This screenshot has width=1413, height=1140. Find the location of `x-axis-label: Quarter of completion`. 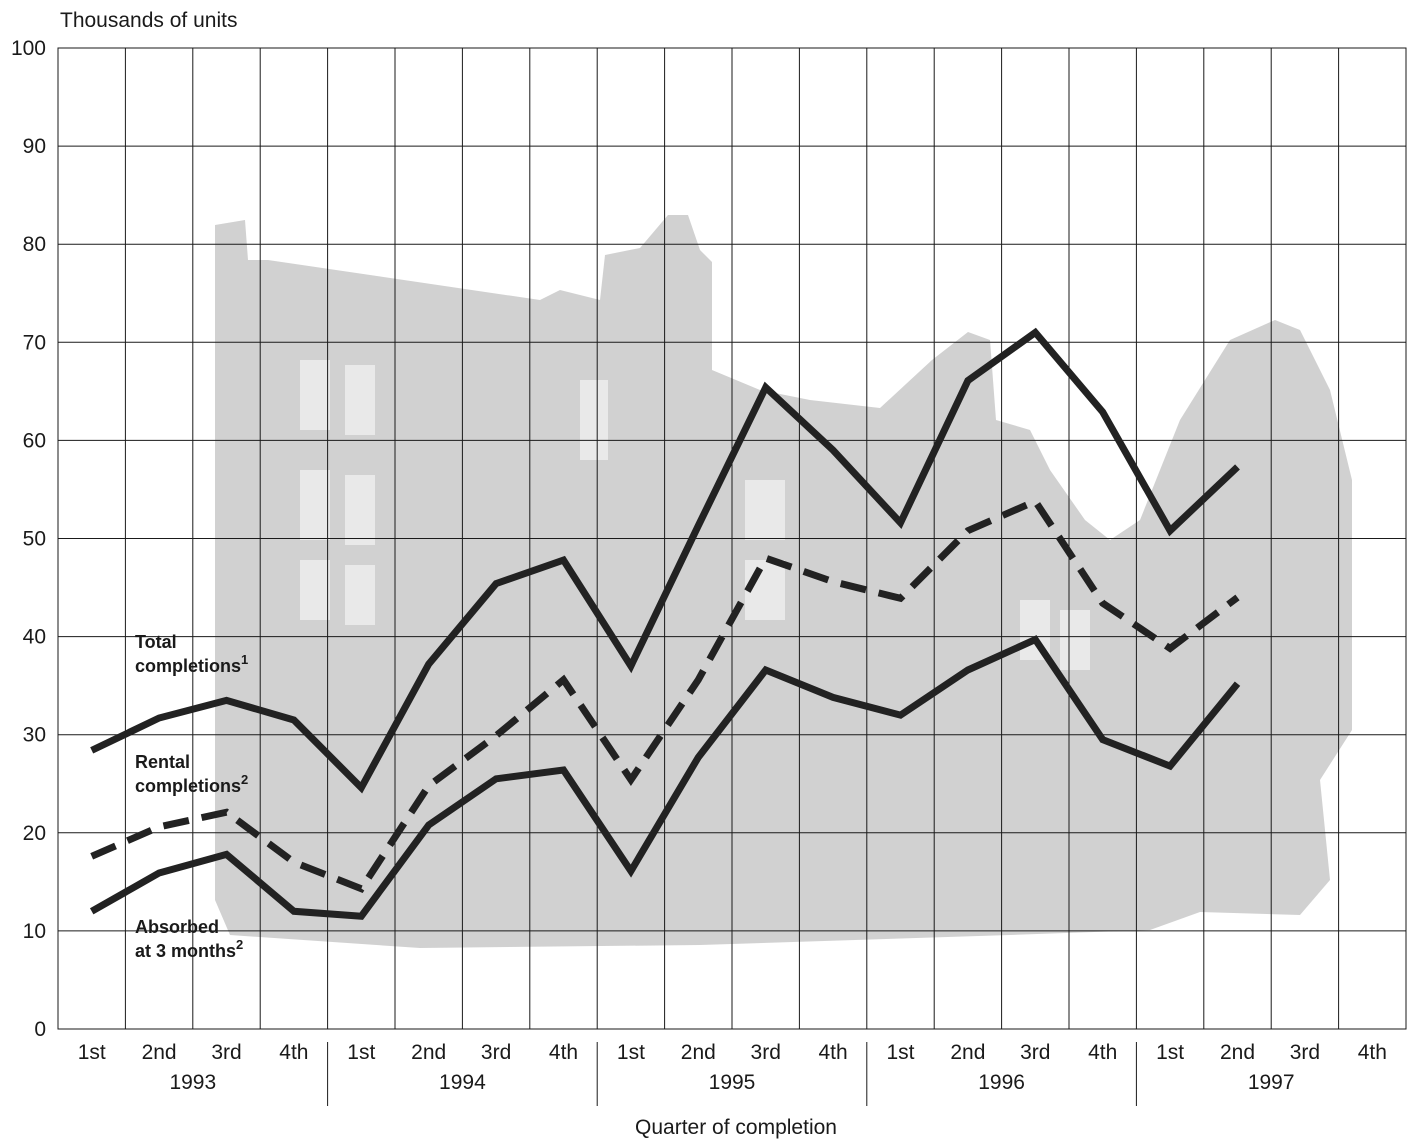

x-axis-label: Quarter of completion is located at coordinates (736, 1127).